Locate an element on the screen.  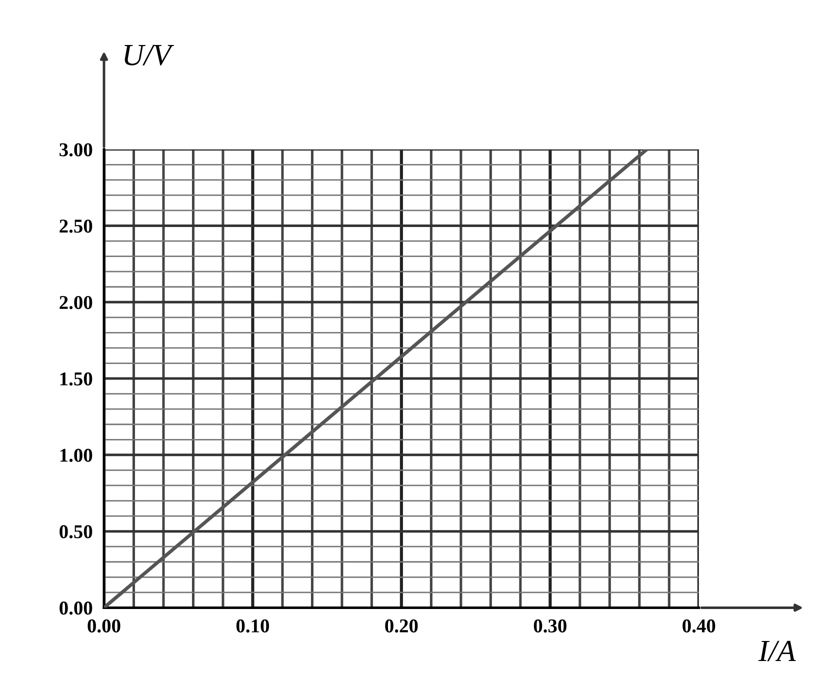
x-axis-title: I/A is located at coordinates (777, 651).